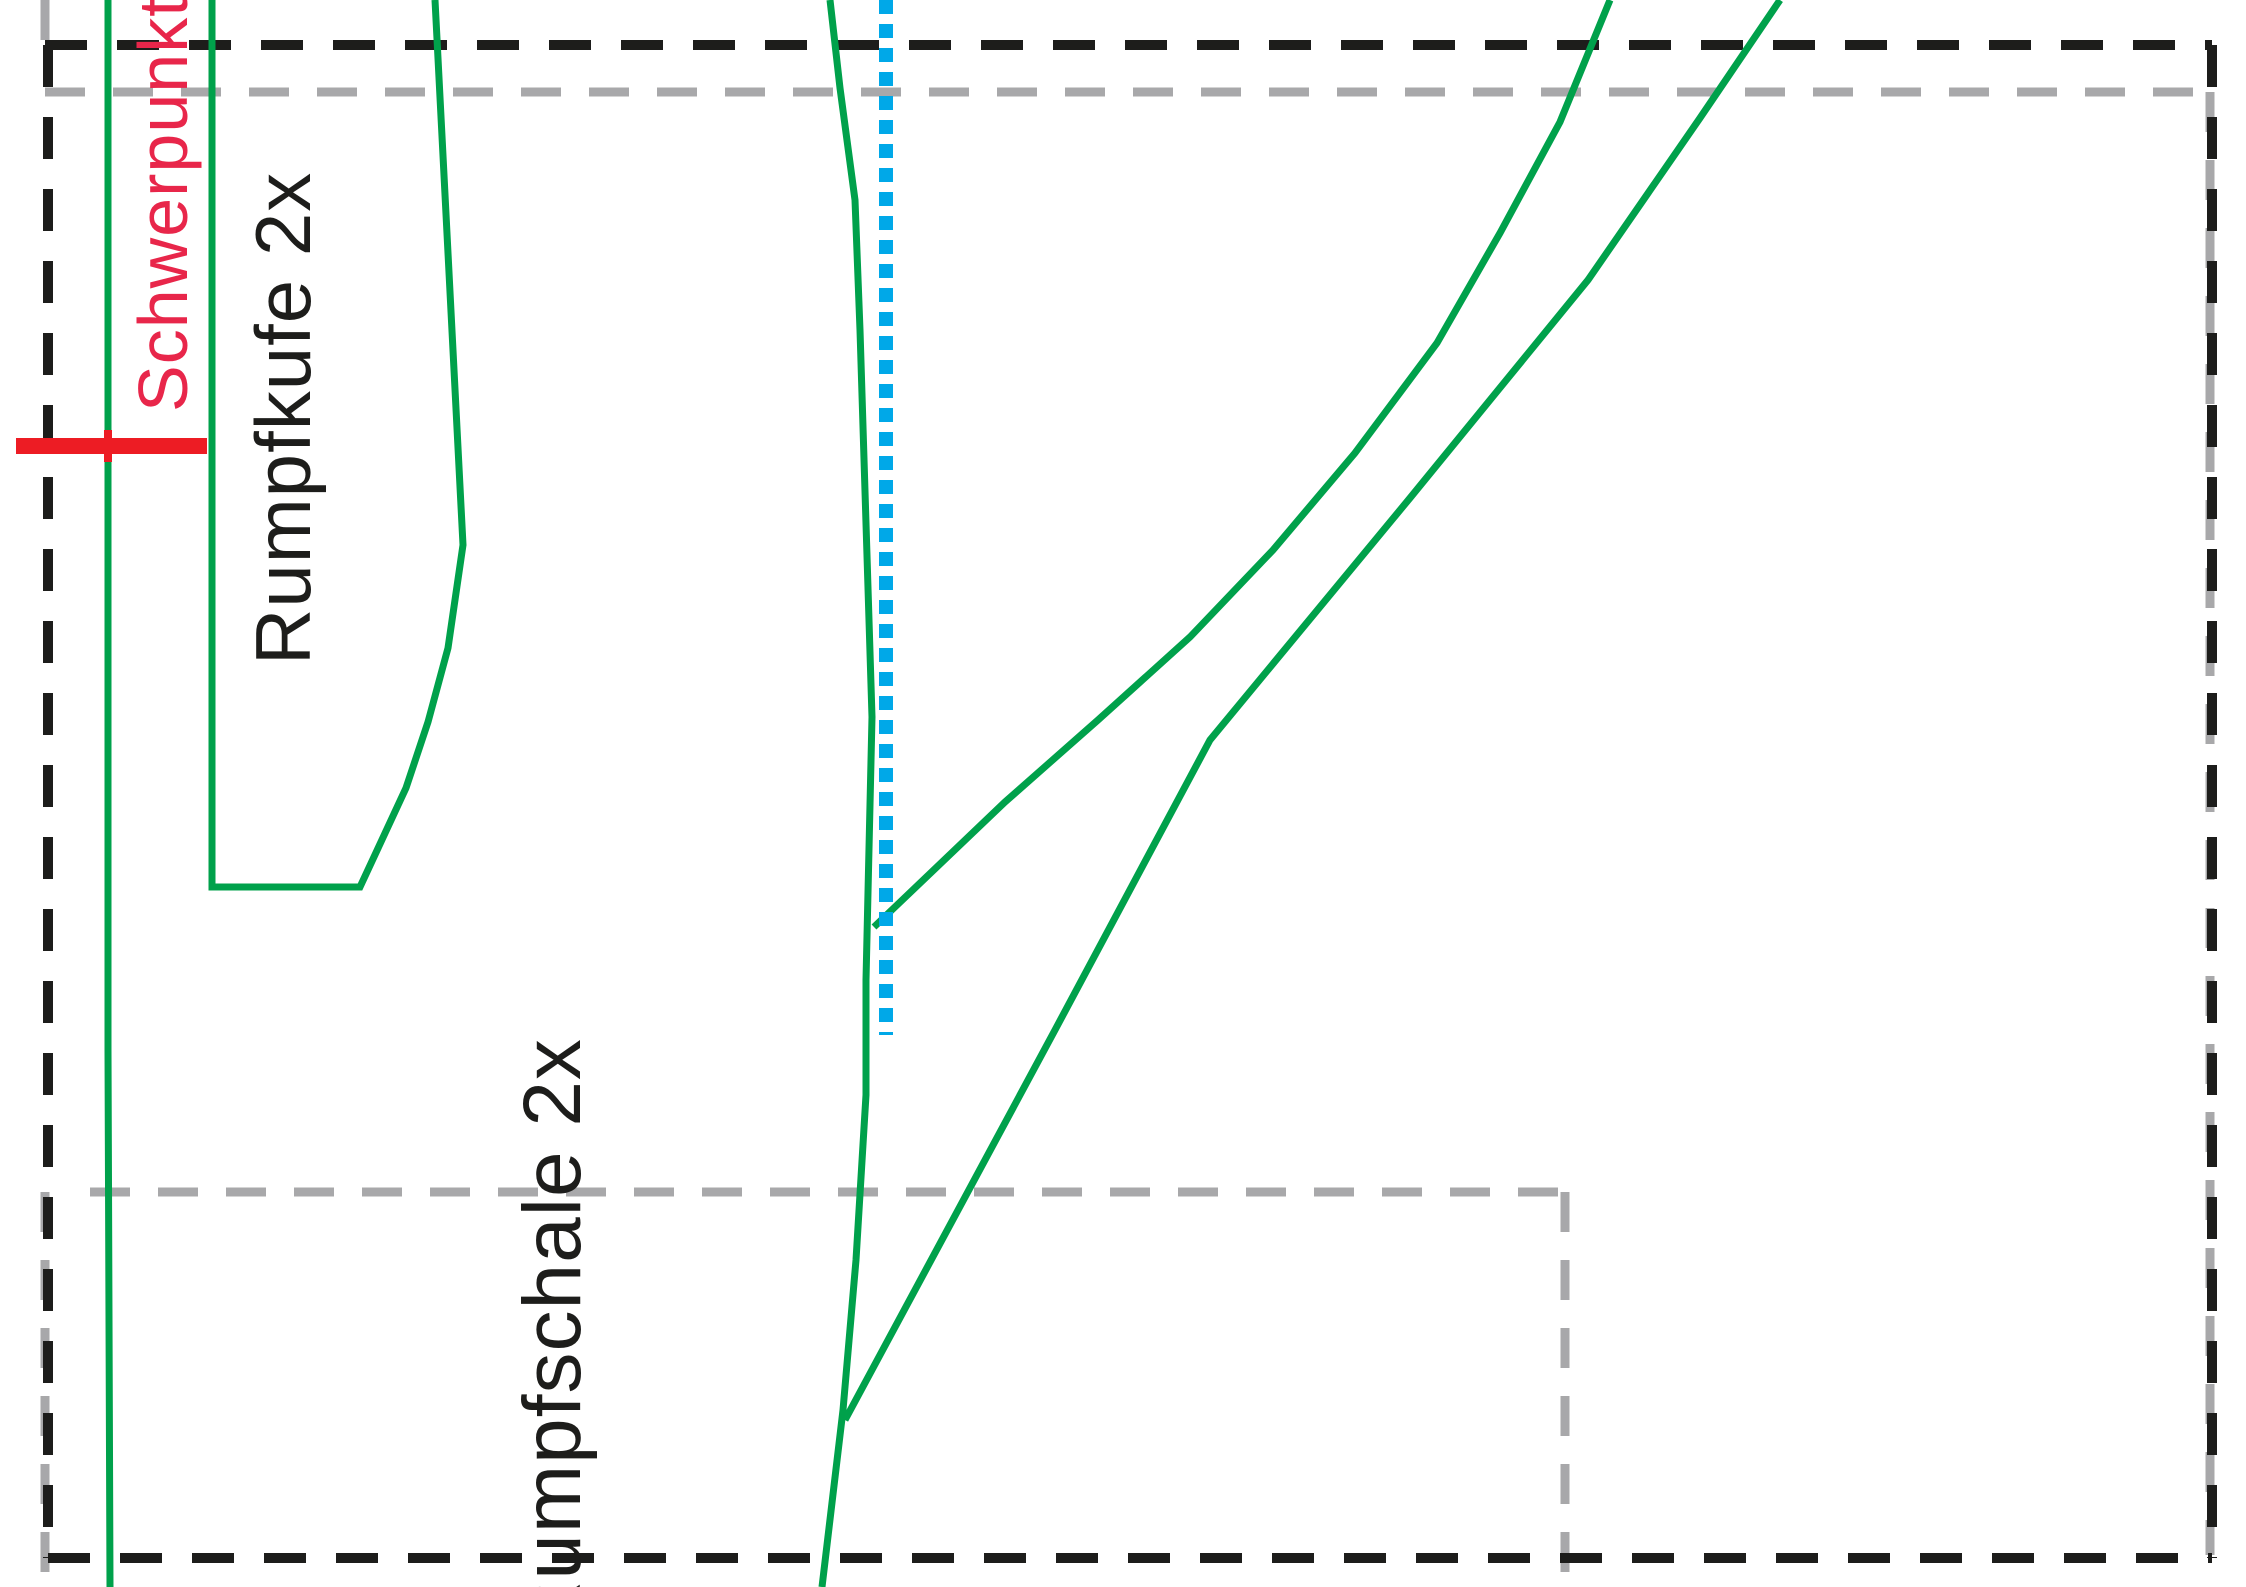 This screenshot has width=2246, height=1587. Describe the element at coordinates (337, 445) in the screenshot. I see `fuselage-skid-outline` at that location.